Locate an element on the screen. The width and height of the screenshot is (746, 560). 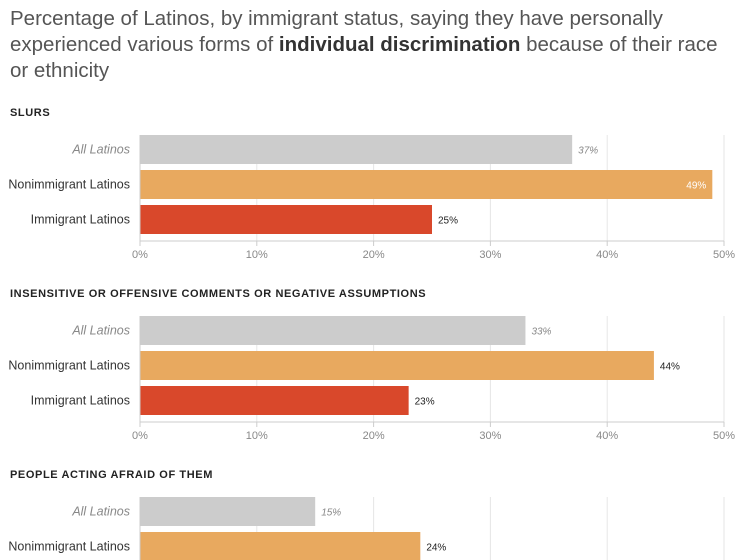
value-label-nonimmigrant-latinos: 44% is located at coordinates (670, 367).